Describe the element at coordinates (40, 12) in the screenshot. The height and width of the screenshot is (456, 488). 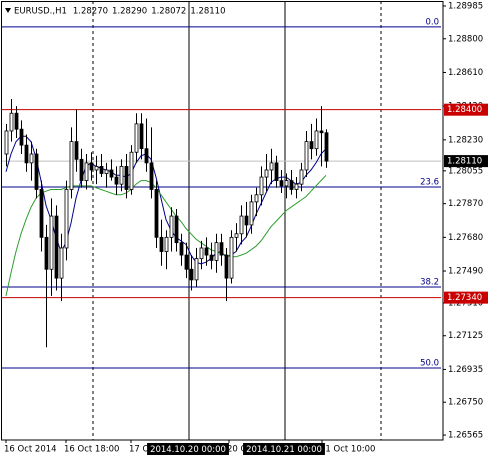
I see `chart-title: EURUSD.,H1` at that location.